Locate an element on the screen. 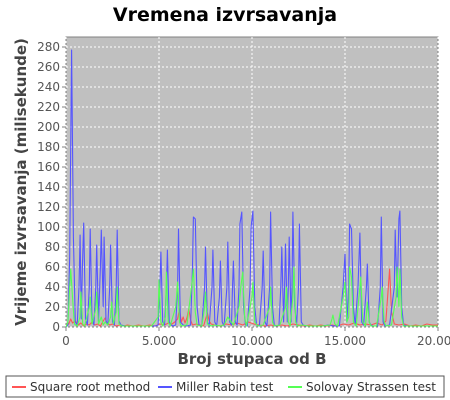 Image resolution: width=450 pixels, height=400 pixels. x-axis-ticks: 0 5.000 10.000 15.000 20.000 is located at coordinates (256, 337).